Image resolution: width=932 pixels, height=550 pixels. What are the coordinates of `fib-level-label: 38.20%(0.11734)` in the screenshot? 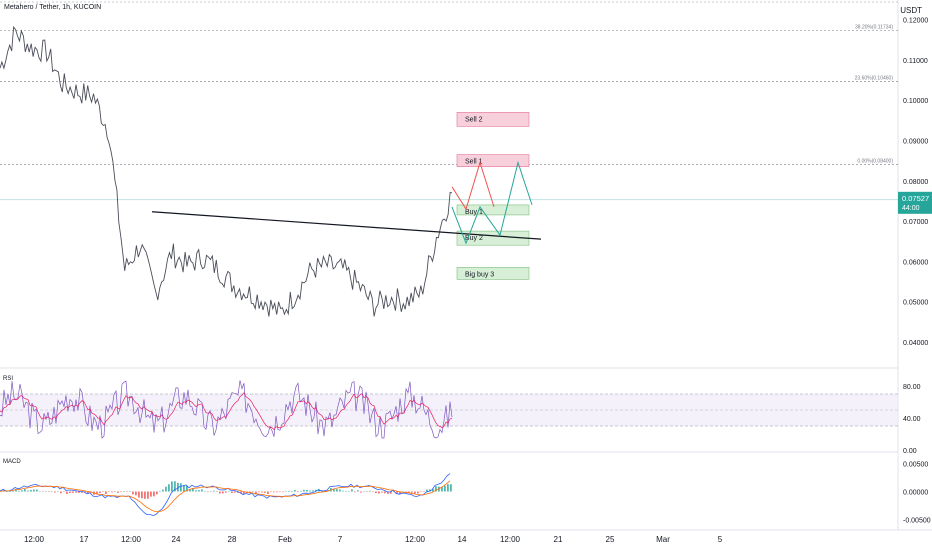 It's located at (874, 27).